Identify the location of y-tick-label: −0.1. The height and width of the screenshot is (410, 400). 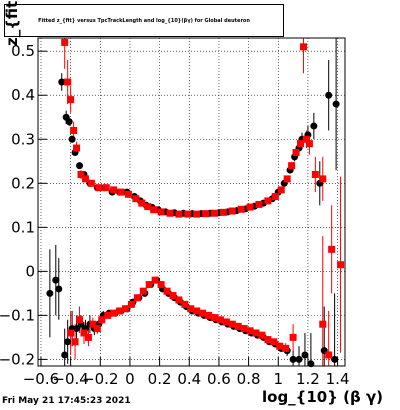
(17, 315).